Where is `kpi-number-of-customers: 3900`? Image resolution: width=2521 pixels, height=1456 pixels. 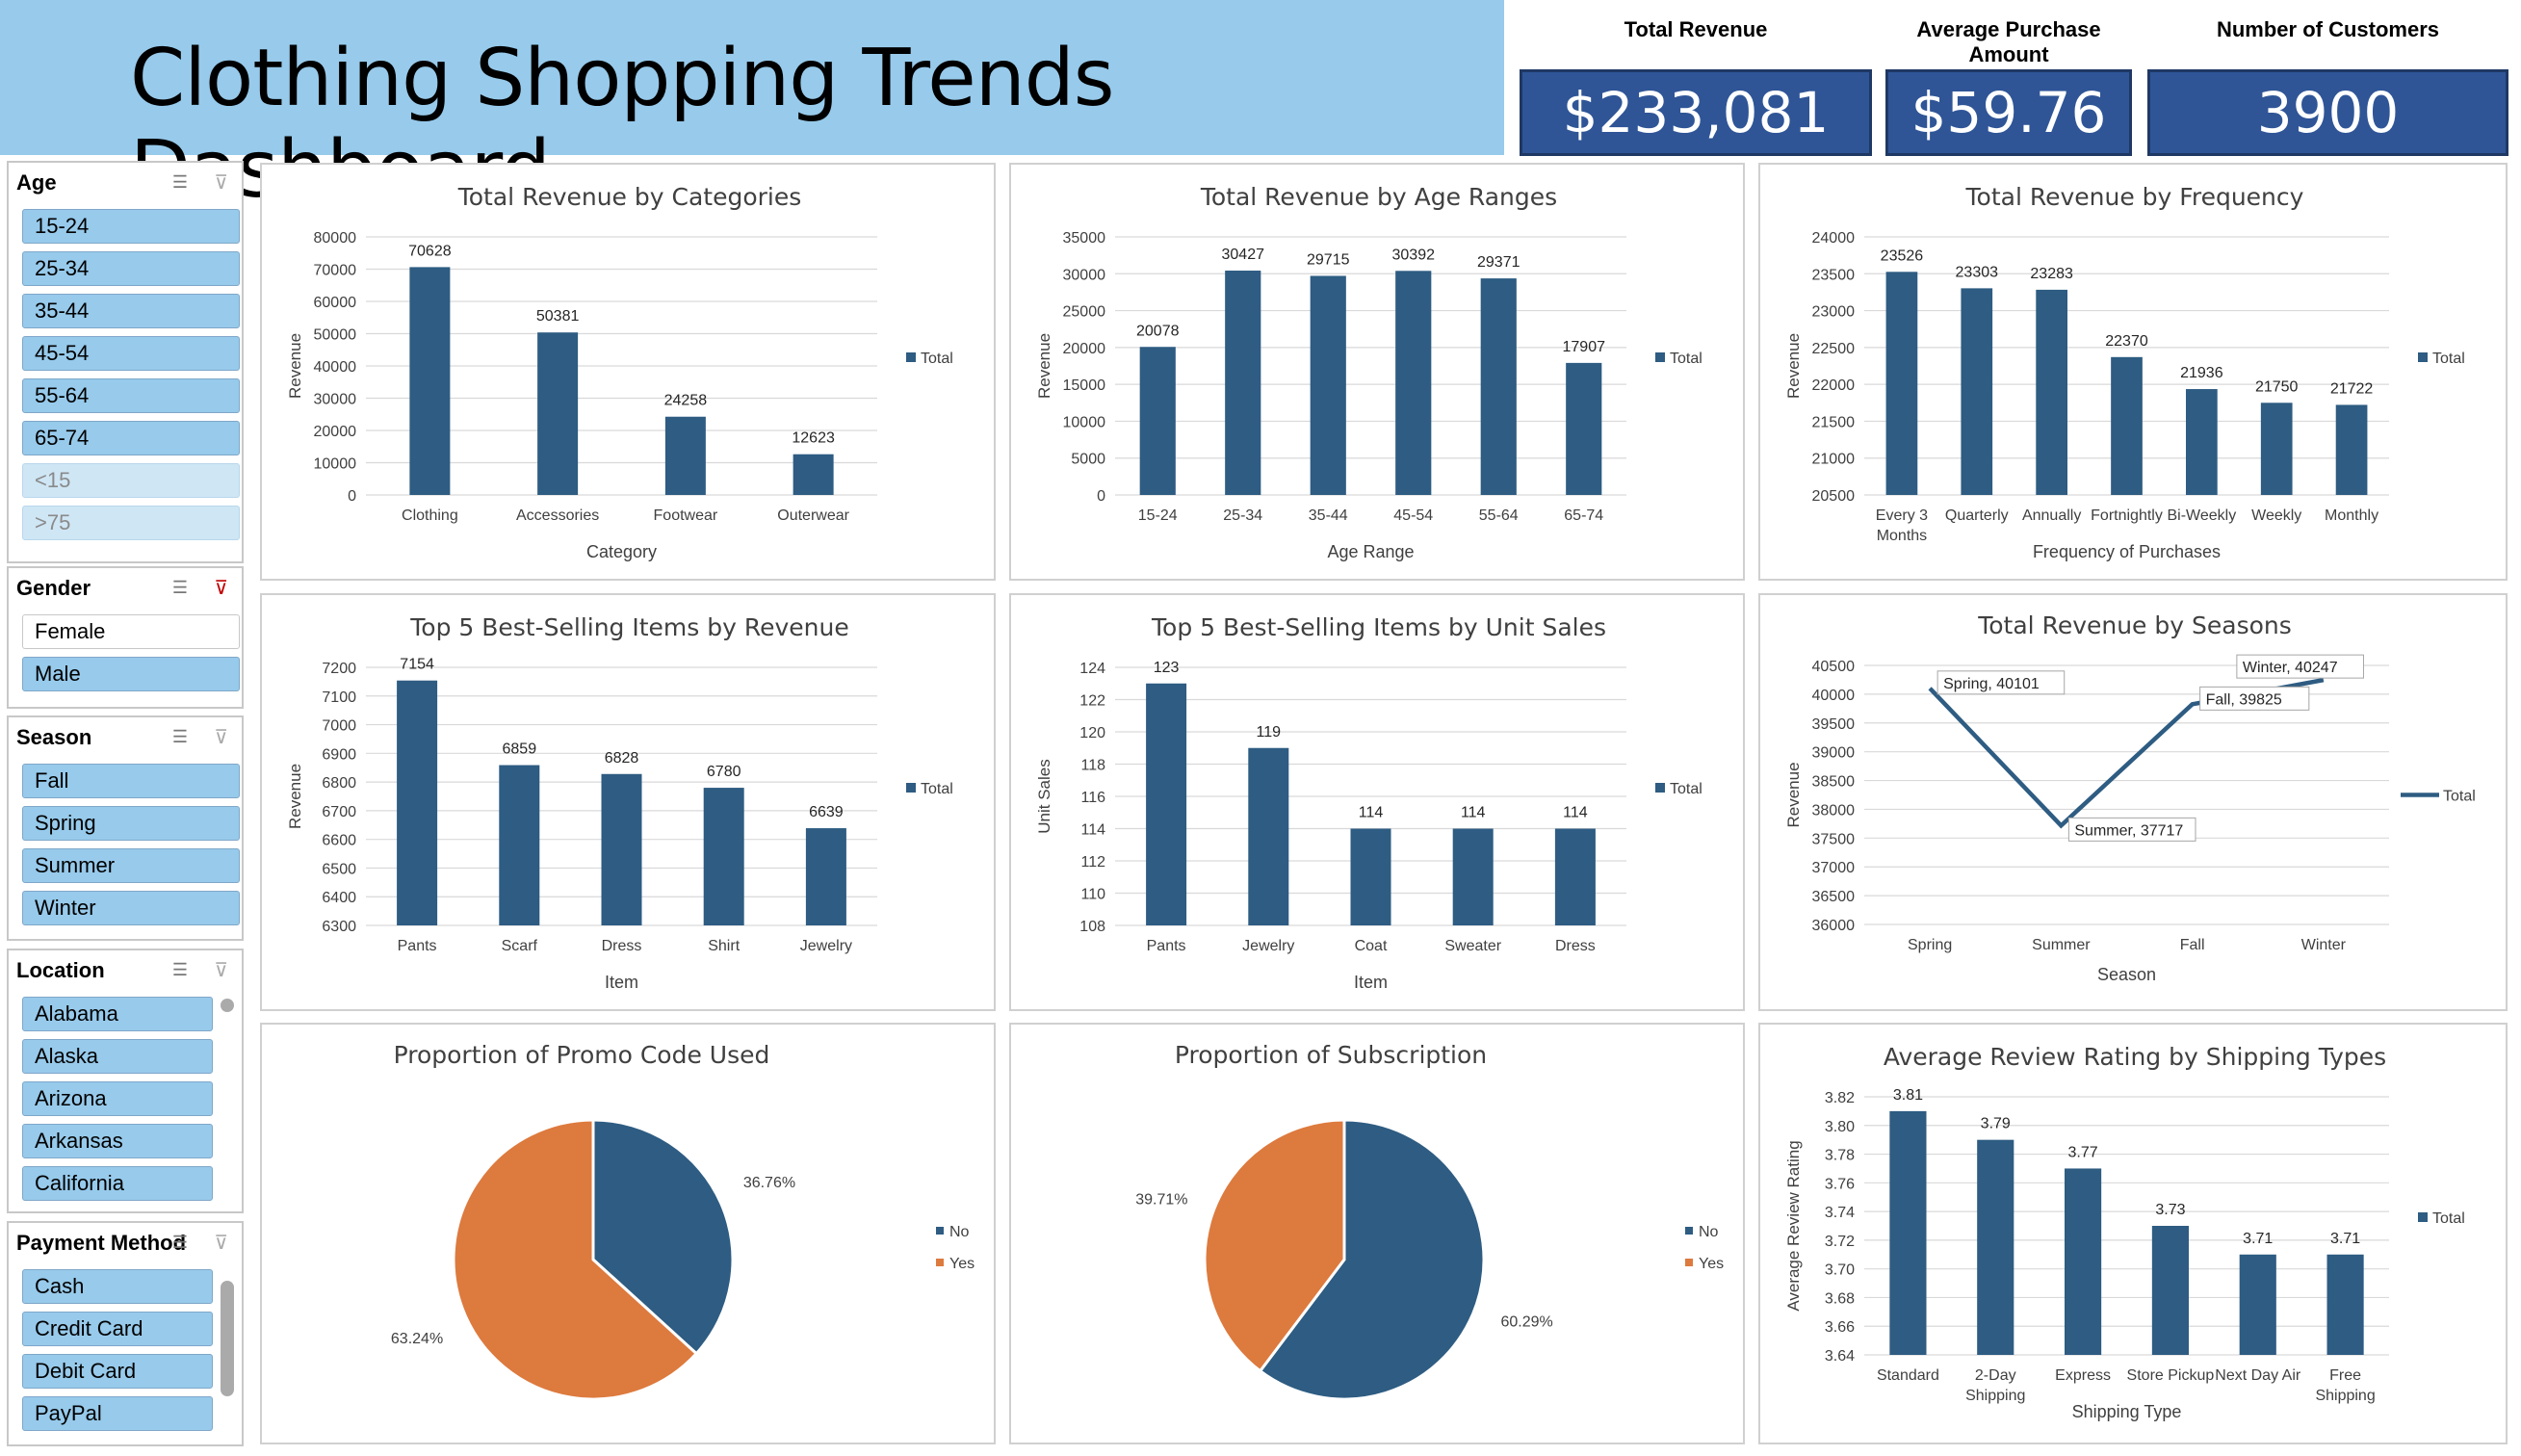
kpi-number-of-customers: 3900 is located at coordinates (2327, 112).